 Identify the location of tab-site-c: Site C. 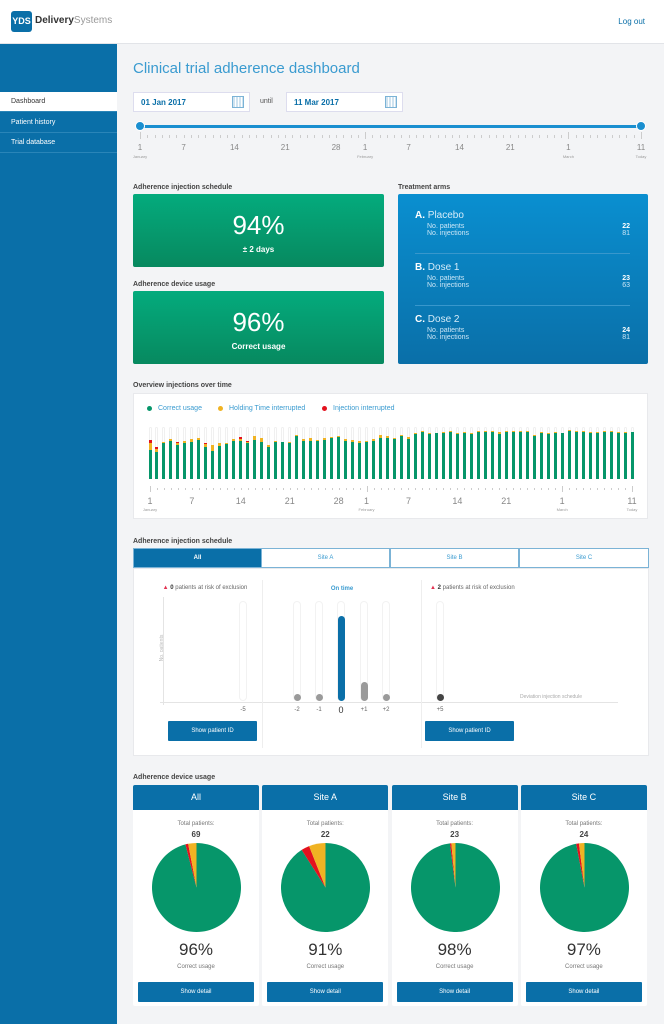
(584, 558).